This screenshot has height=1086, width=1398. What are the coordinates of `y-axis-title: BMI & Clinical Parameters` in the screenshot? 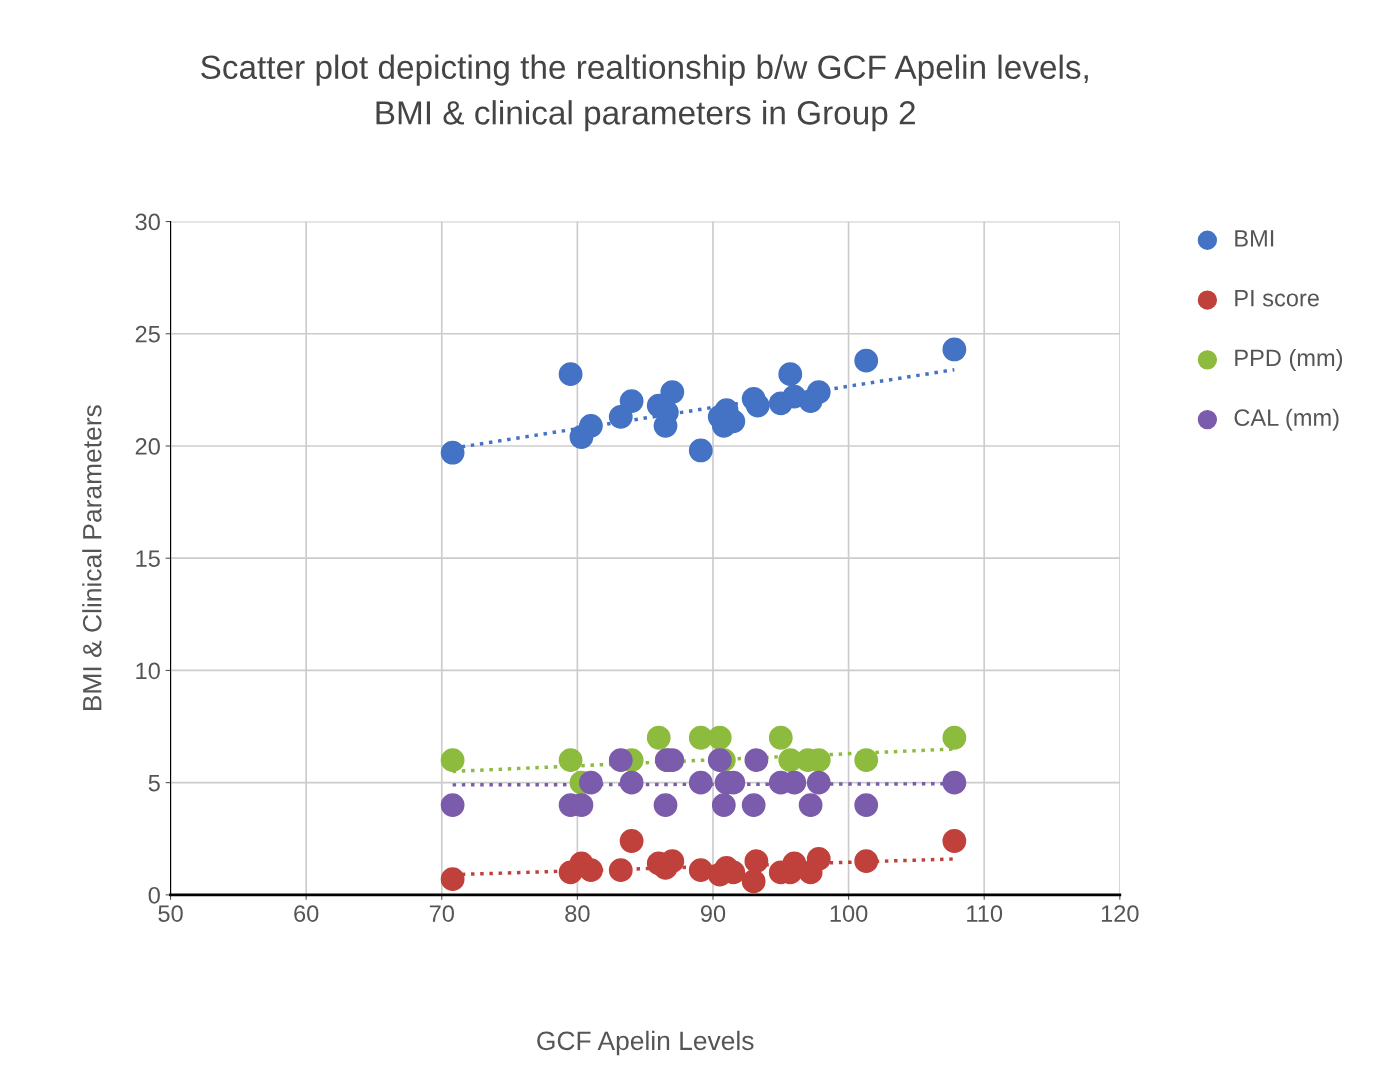 It's located at (92, 558).